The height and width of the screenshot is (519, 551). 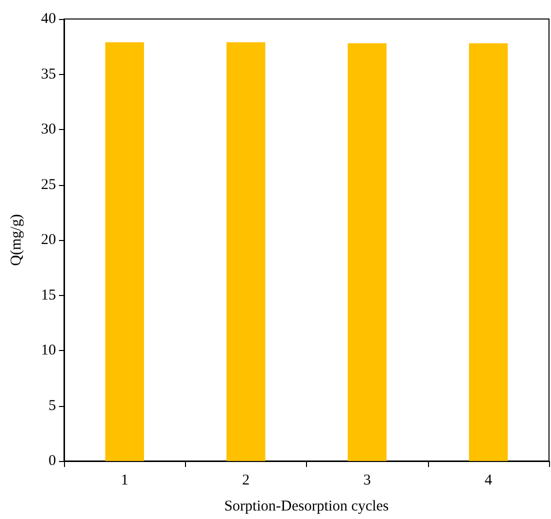 What do you see at coordinates (48, 19) in the screenshot?
I see `y-tick-label: 40` at bounding box center [48, 19].